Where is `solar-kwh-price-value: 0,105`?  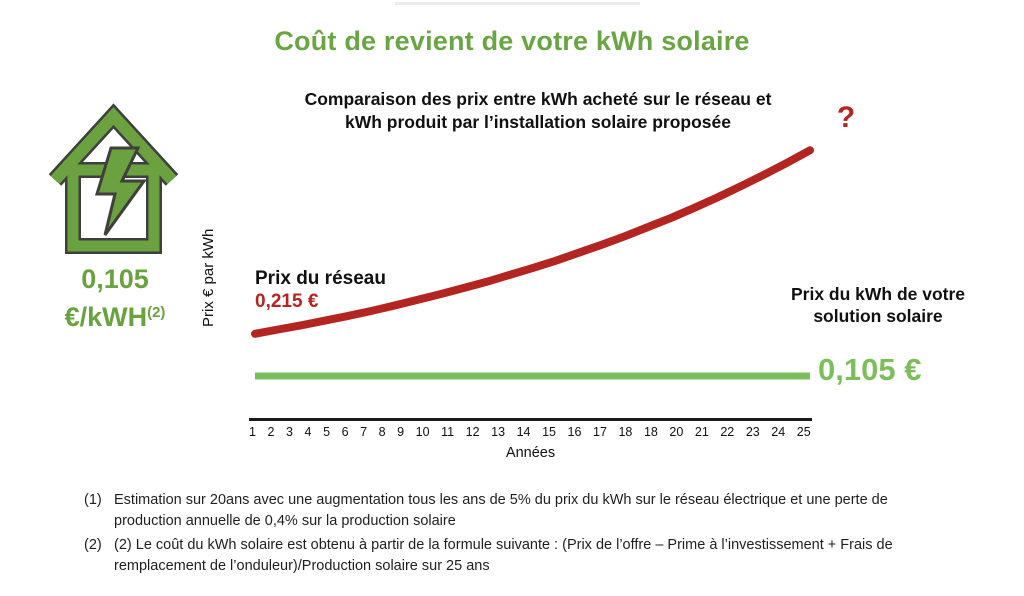
solar-kwh-price-value: 0,105 is located at coordinates (115, 279).